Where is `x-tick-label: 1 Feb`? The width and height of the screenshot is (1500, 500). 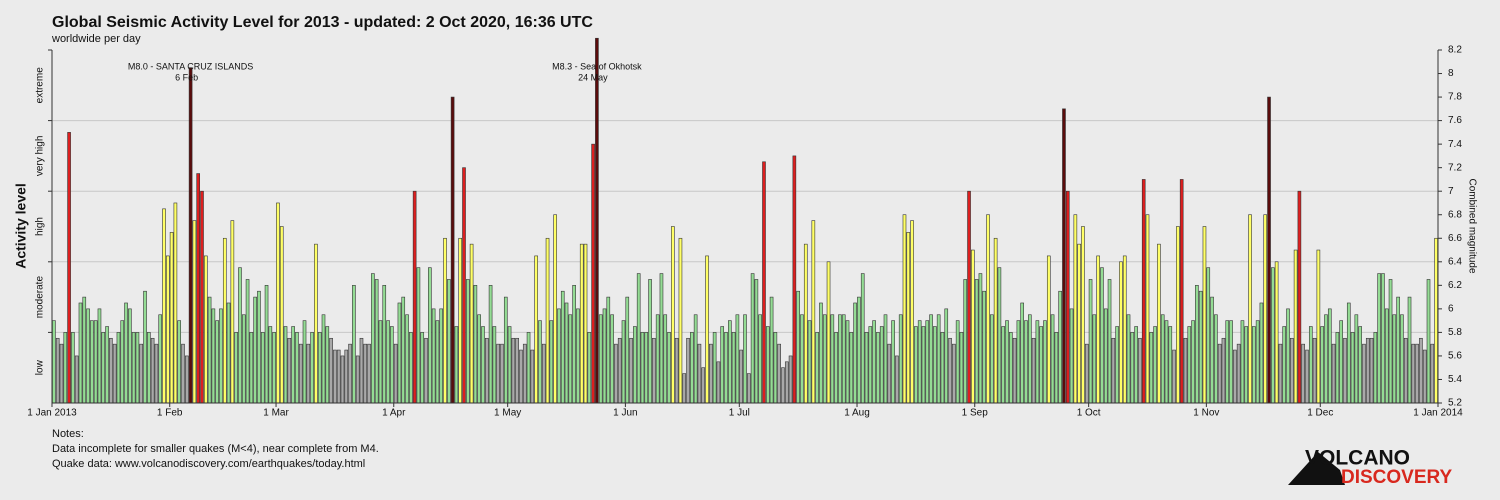
x-tick-label: 1 Feb is located at coordinates (170, 413).